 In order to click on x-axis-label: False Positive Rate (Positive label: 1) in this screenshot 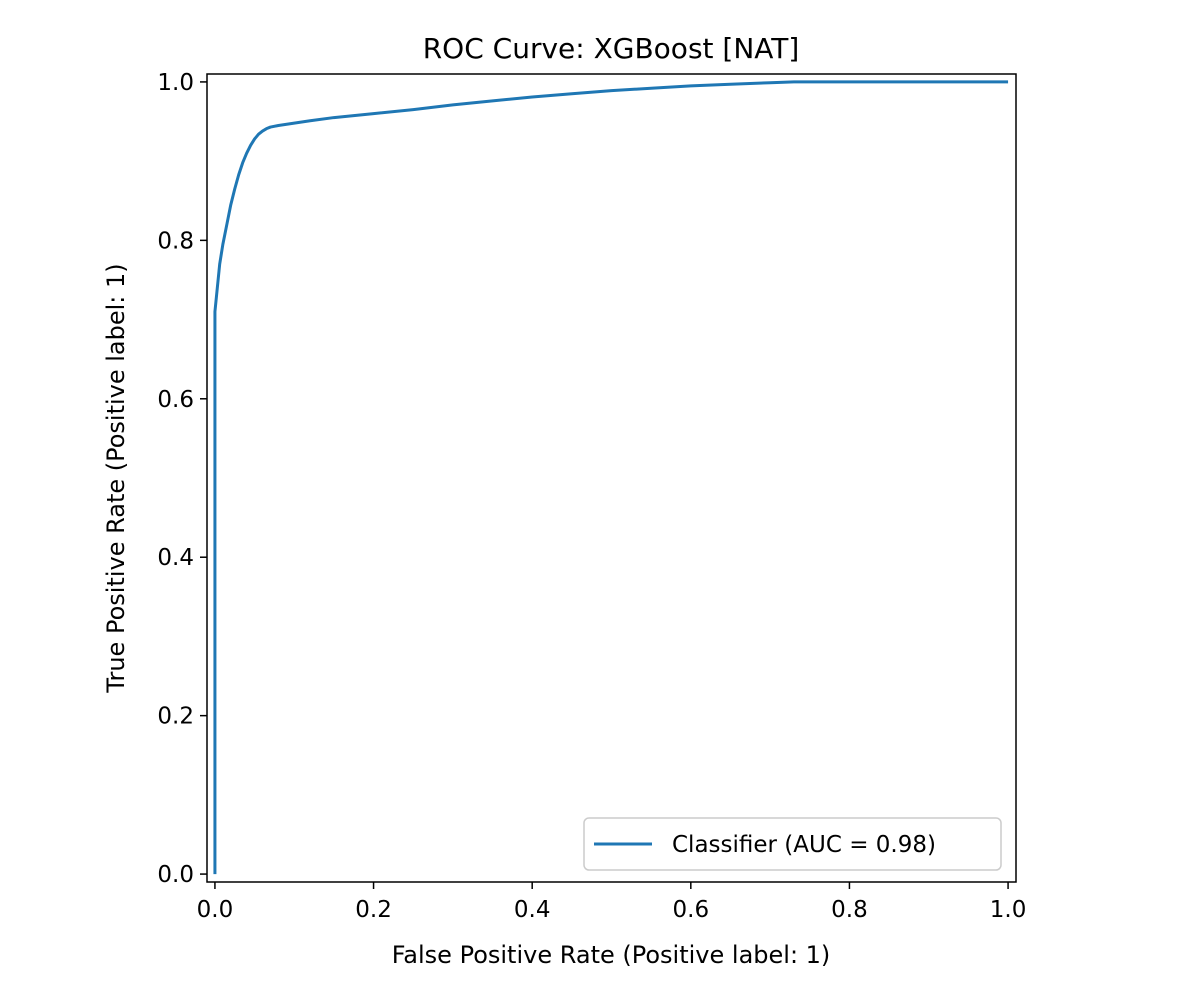, I will do `click(611, 955)`.